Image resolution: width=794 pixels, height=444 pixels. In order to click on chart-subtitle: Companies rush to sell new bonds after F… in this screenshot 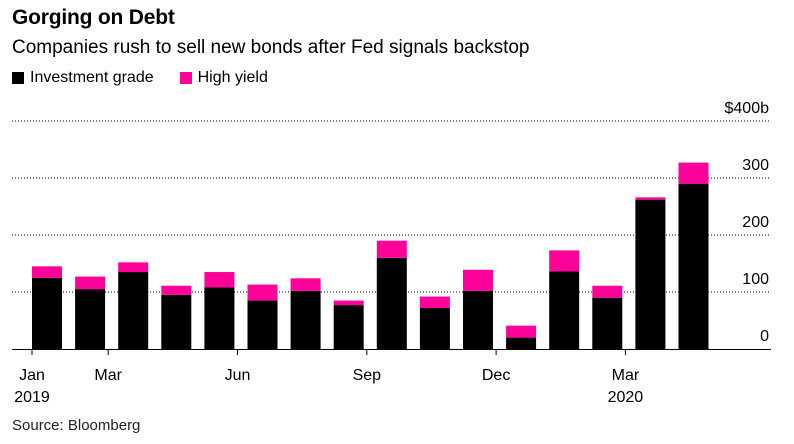, I will do `click(271, 47)`.